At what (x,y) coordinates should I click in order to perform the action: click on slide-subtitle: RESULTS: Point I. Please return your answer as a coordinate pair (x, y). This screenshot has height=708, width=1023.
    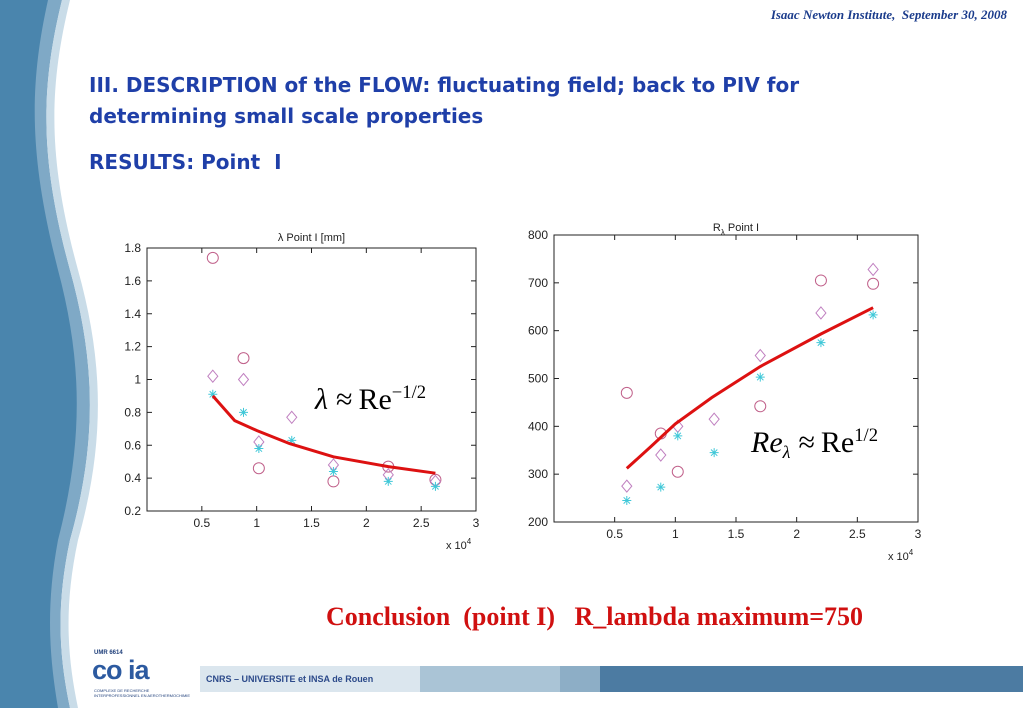
    Looking at the image, I should click on (185, 162).